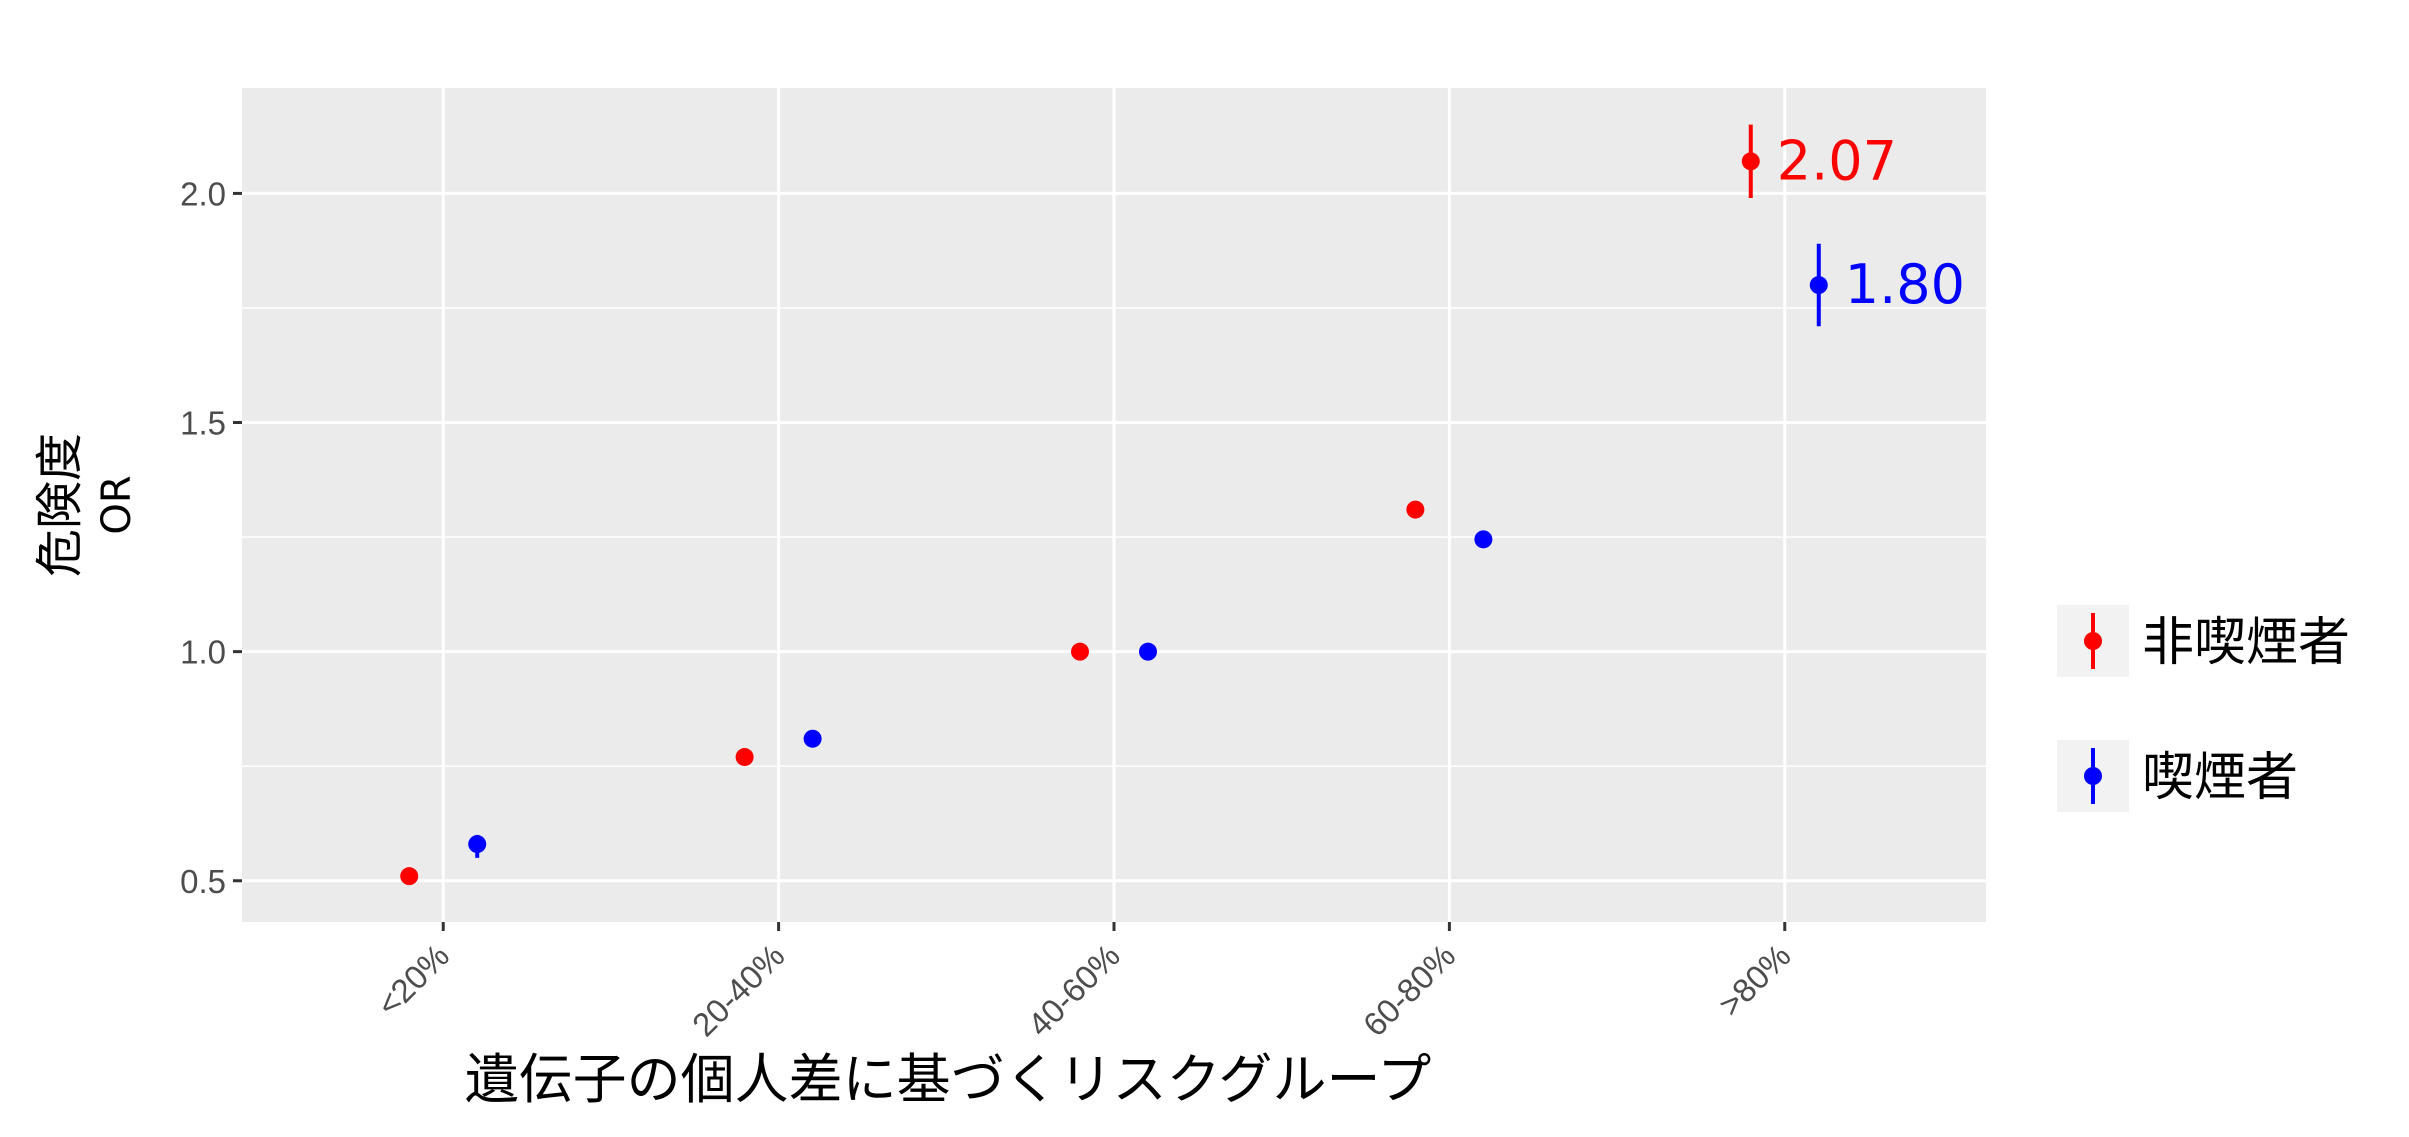 This screenshot has height=1137, width=2409. Describe the element at coordinates (203, 881) in the screenshot. I see `y-tick-label: 0.5` at that location.